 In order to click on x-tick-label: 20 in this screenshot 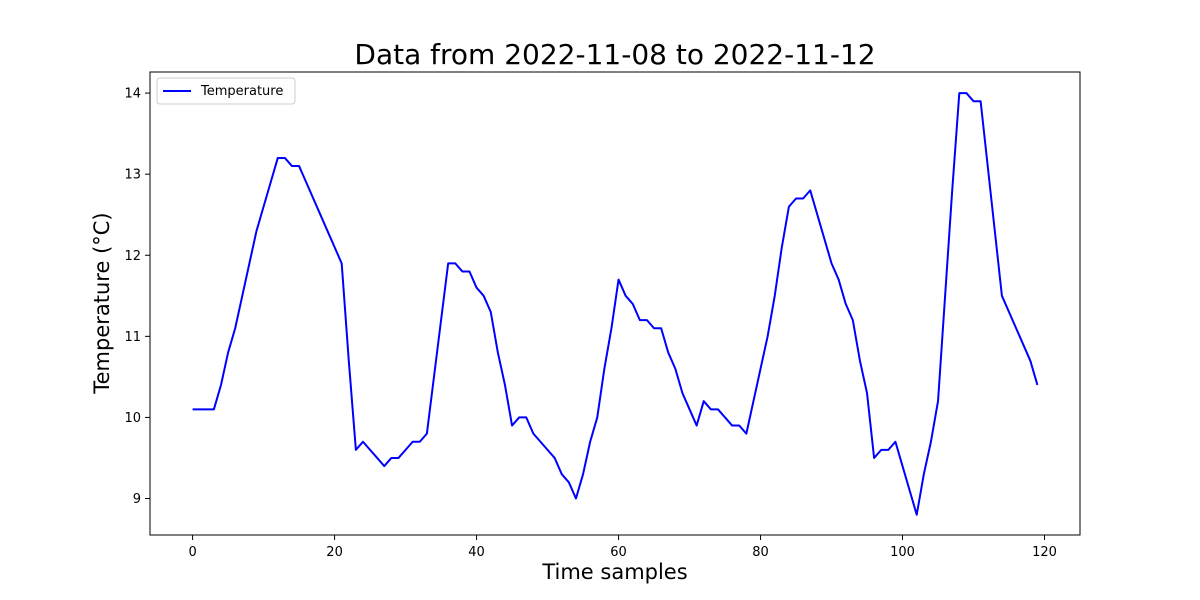, I will do `click(334, 552)`.